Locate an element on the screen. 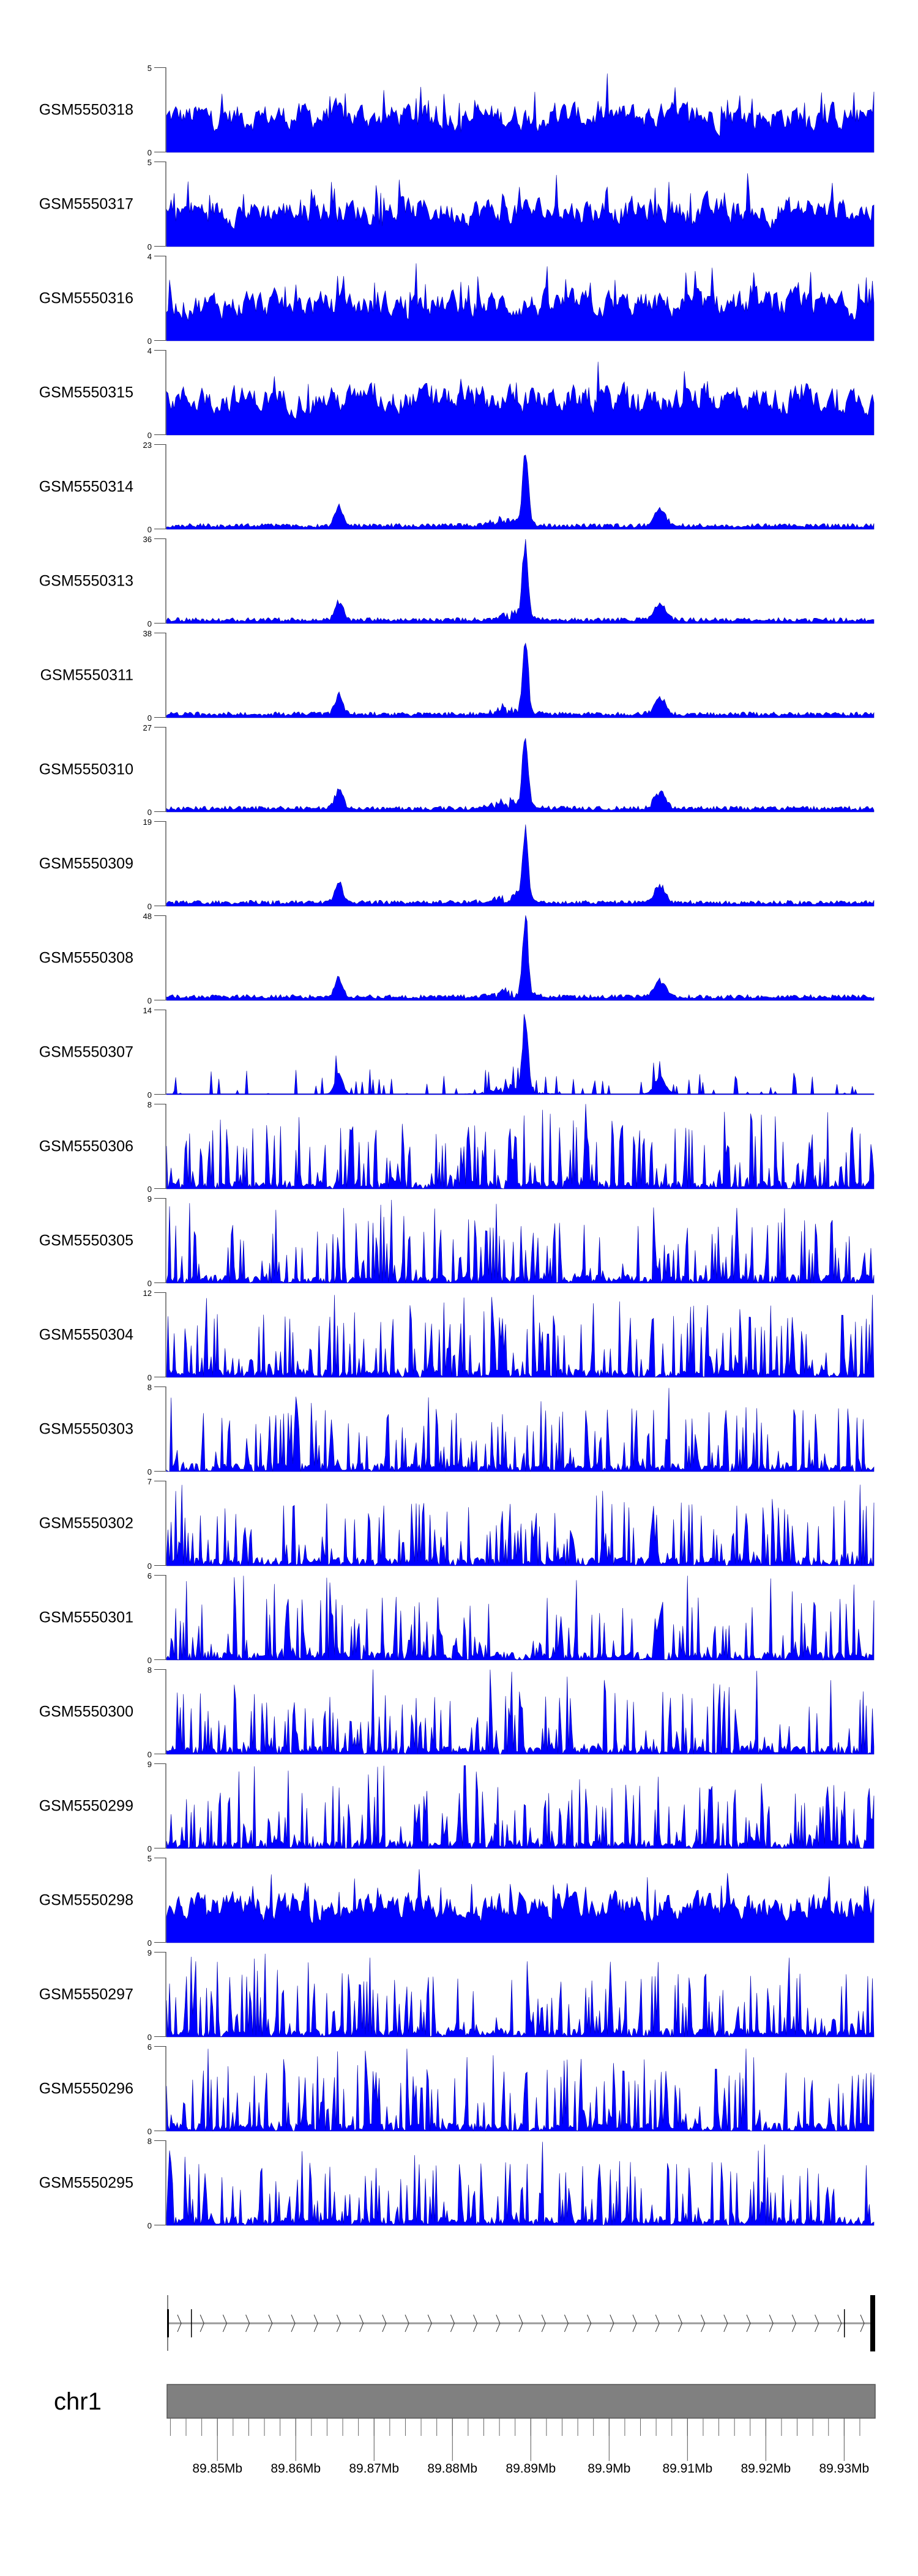 Image resolution: width=918 pixels, height=2576 pixels. y-tick-label-max: 36 is located at coordinates (147, 539).